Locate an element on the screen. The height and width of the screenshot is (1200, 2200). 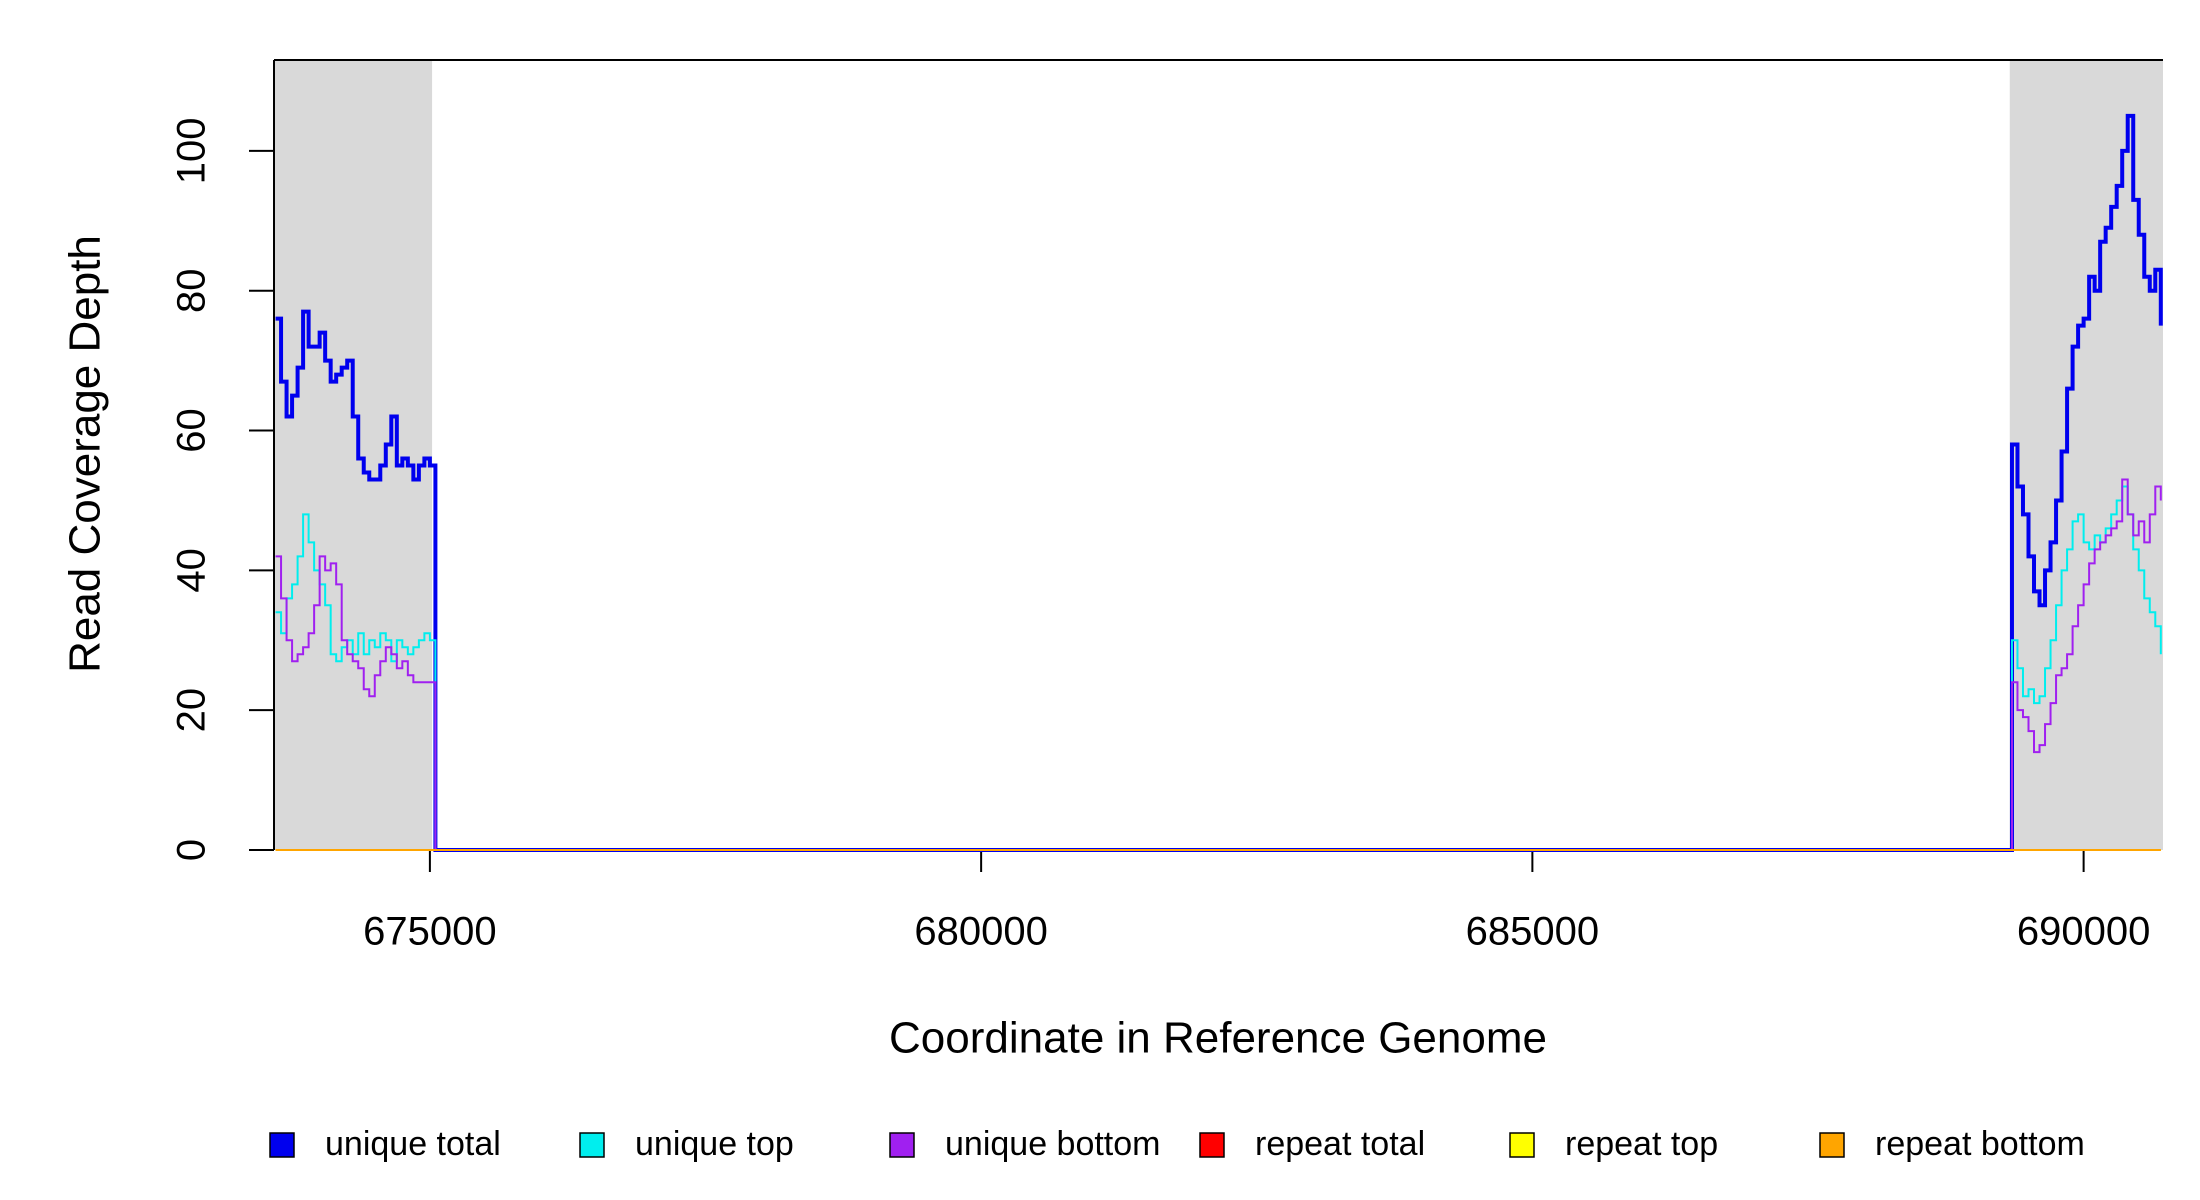
y-tick-label: 20 is located at coordinates (192, 710).